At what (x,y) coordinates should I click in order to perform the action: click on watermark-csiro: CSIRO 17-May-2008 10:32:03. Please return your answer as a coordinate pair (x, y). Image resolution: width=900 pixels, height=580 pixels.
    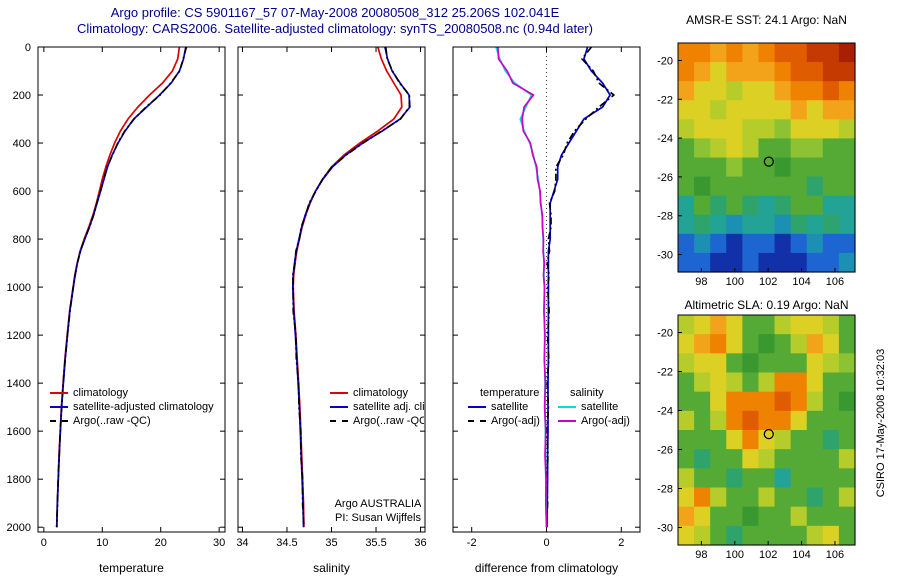
    Looking at the image, I should click on (881, 423).